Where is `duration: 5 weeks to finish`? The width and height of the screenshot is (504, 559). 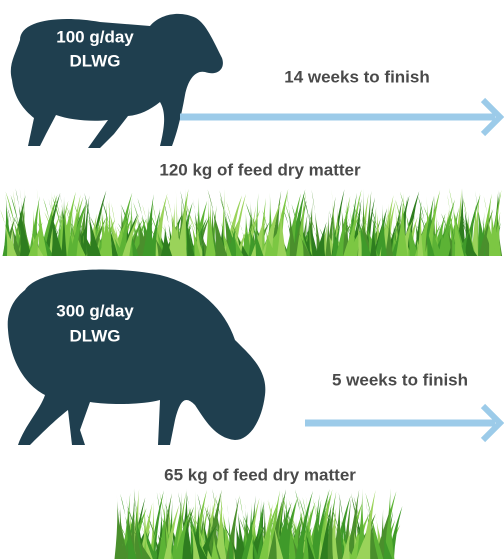 duration: 5 weeks to finish is located at coordinates (400, 379).